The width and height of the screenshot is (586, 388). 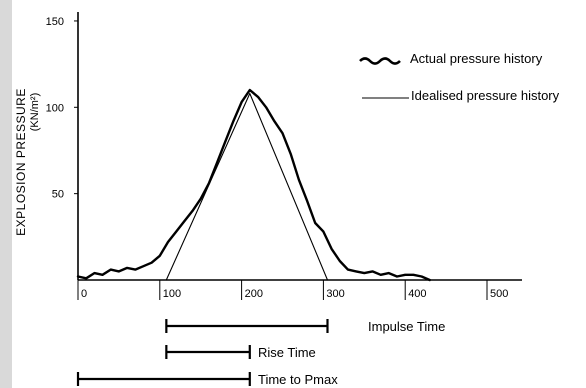 I want to click on y-tick-label: 100, so click(x=55, y=108).